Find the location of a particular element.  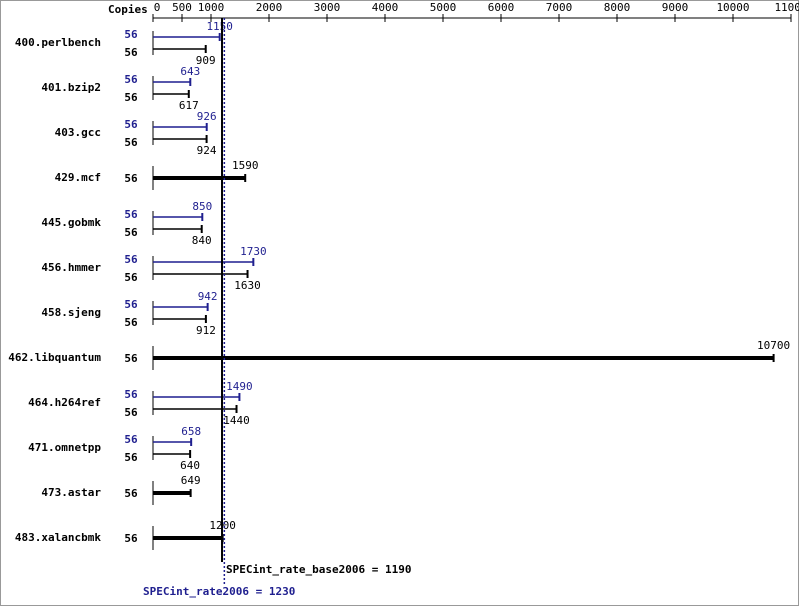

x-tick-label: 10000 is located at coordinates (732, 7).